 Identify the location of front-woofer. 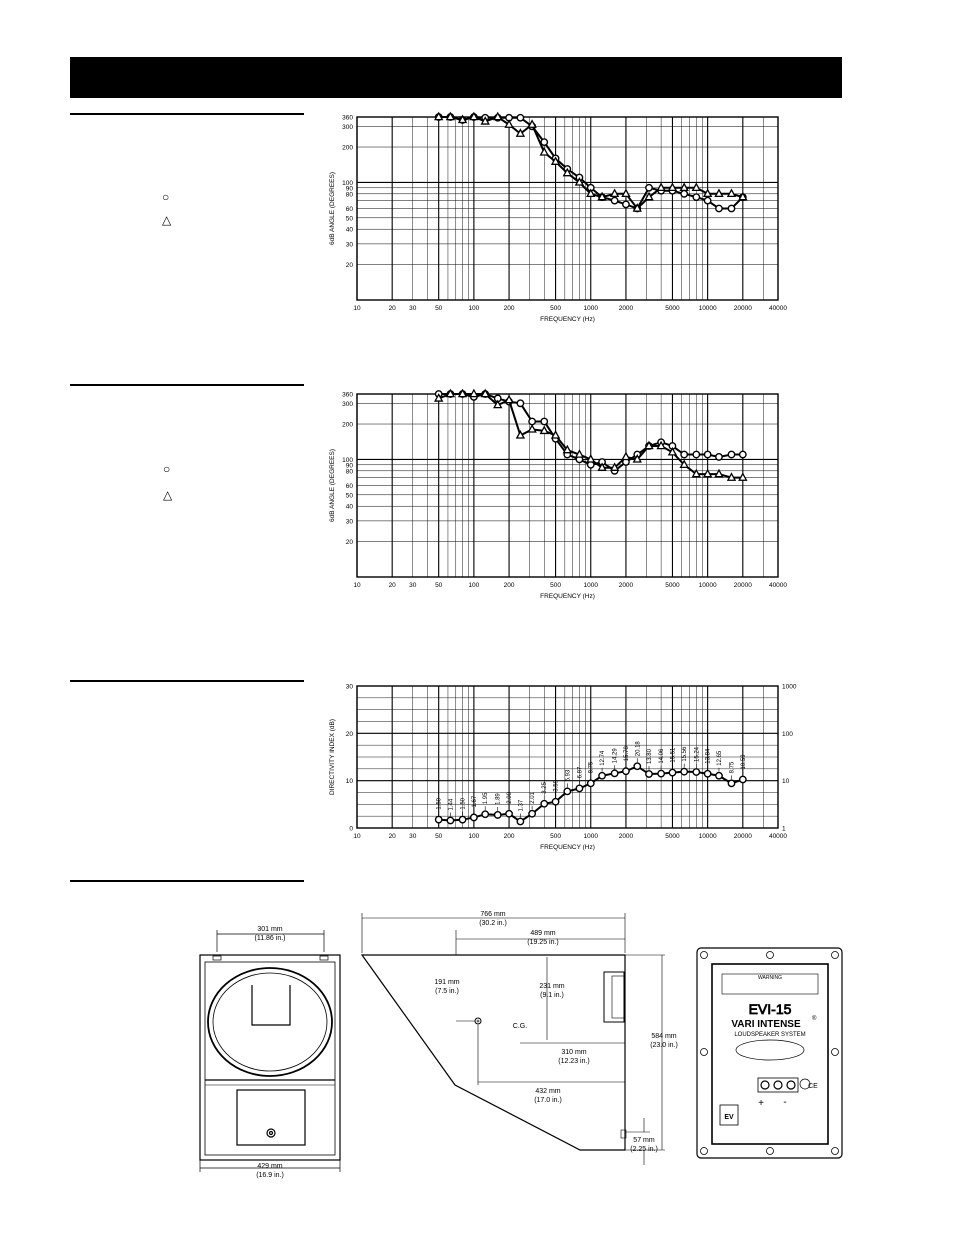
(270, 1022).